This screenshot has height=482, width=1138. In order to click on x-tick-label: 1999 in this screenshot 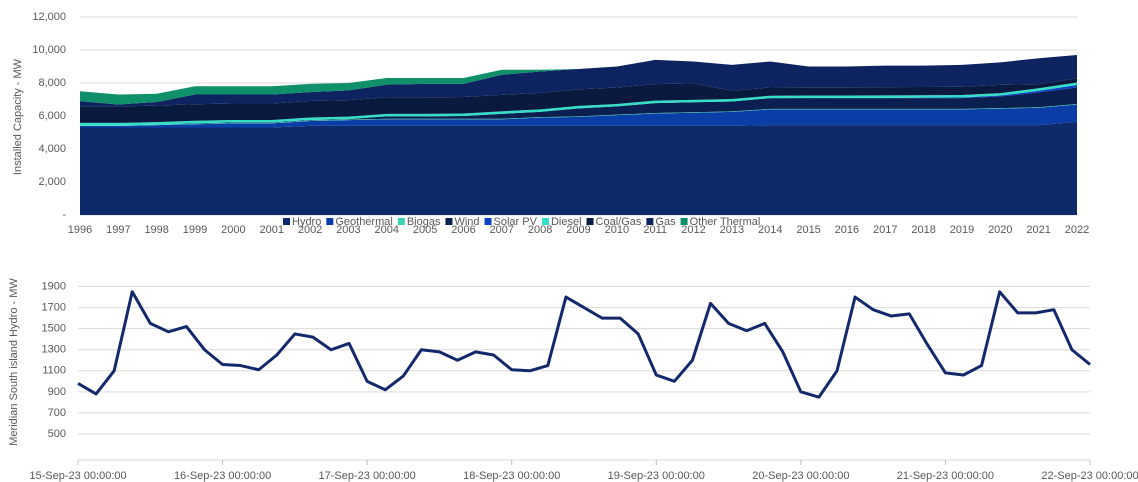, I will do `click(195, 230)`.